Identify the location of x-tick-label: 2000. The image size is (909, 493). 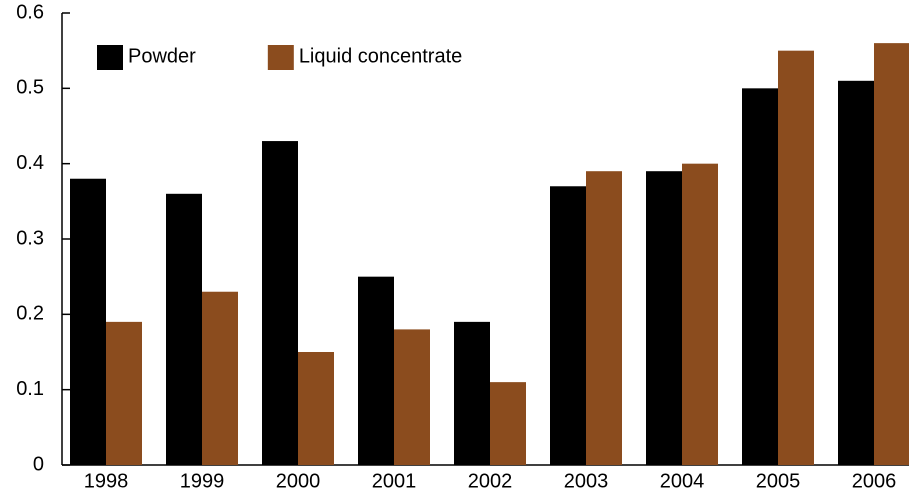
(298, 481).